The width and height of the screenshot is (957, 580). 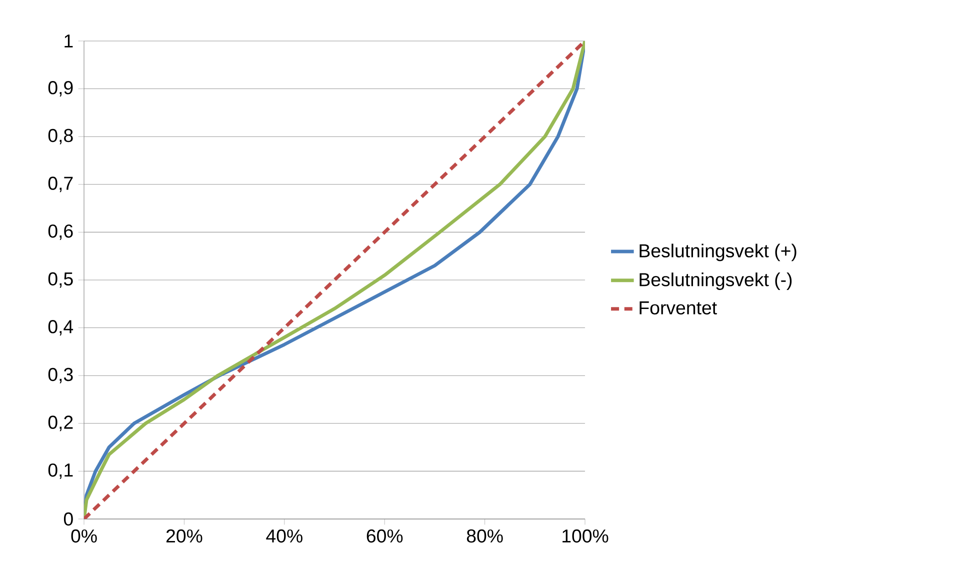 I want to click on y-tick-label: 0,9, so click(x=60, y=88).